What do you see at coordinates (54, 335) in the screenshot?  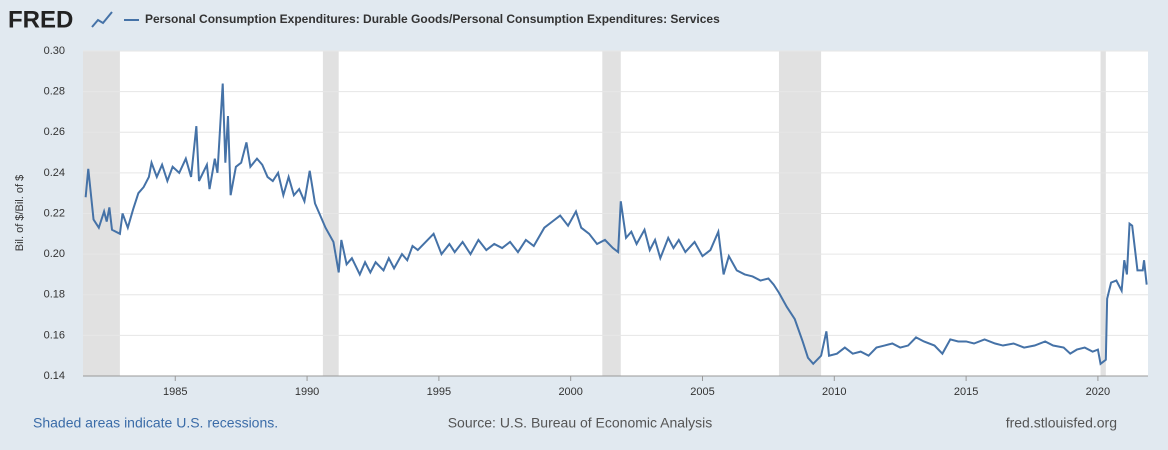 I see `y-tick-label: 0.16` at bounding box center [54, 335].